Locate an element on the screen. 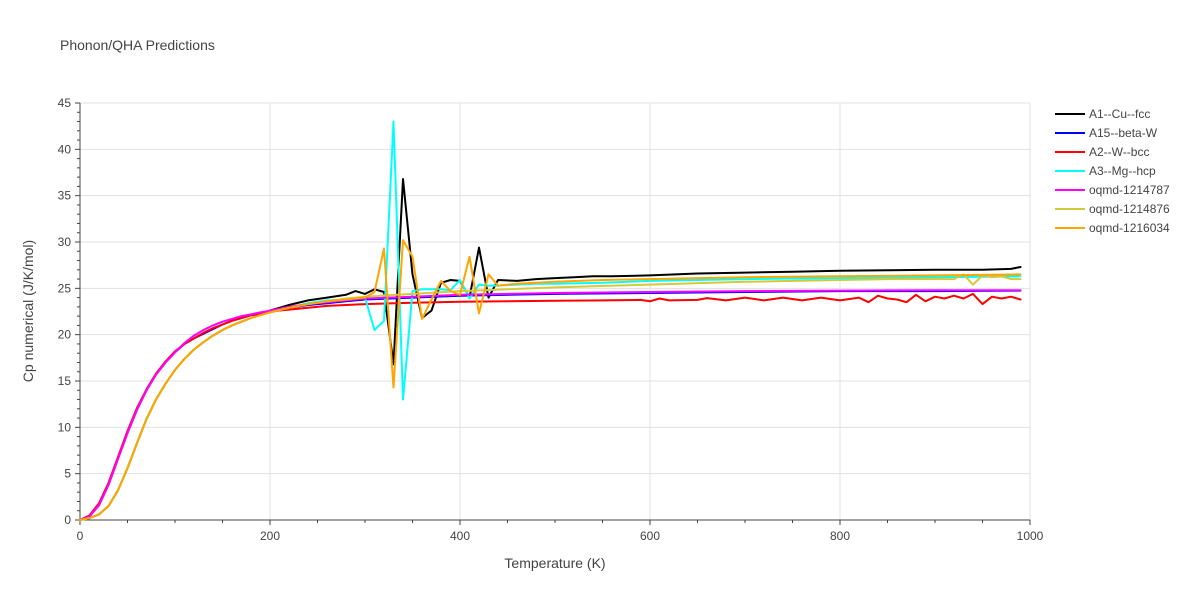 The height and width of the screenshot is (600, 1200). legend-label: oqmd-1216034 is located at coordinates (1129, 228).